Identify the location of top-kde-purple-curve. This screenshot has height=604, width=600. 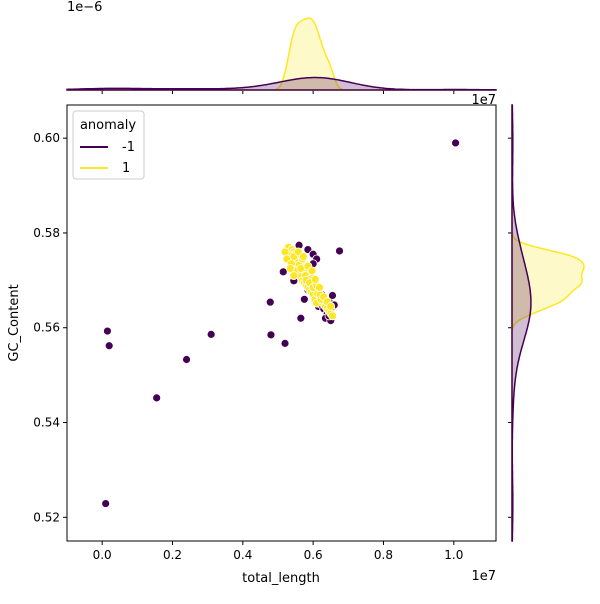
(281, 83).